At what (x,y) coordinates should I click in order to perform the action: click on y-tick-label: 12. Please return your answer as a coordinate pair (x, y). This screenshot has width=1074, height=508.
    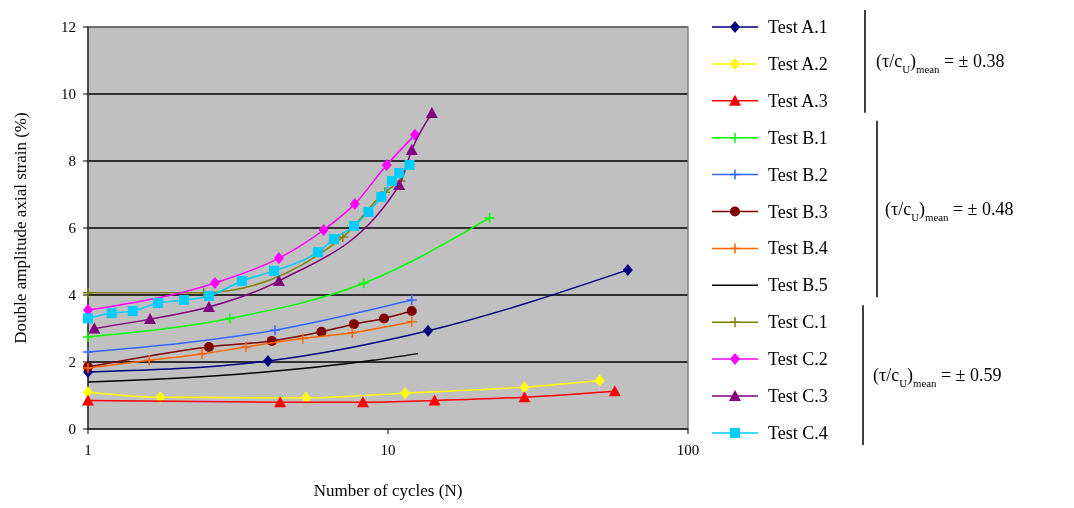
    Looking at the image, I should click on (68, 27).